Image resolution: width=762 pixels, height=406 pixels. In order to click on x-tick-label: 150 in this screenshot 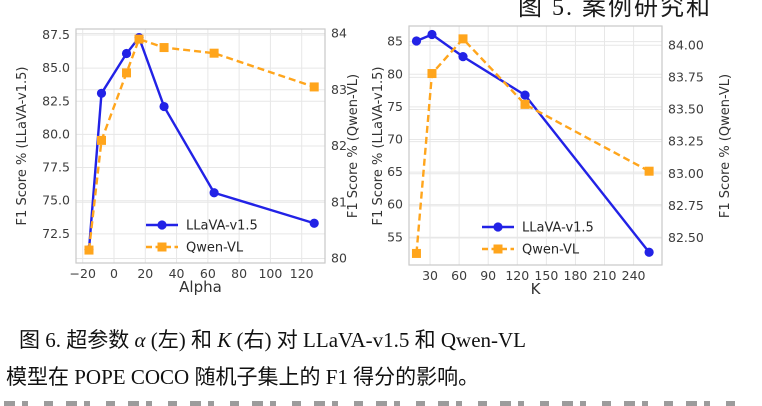, I will do `click(546, 275)`.